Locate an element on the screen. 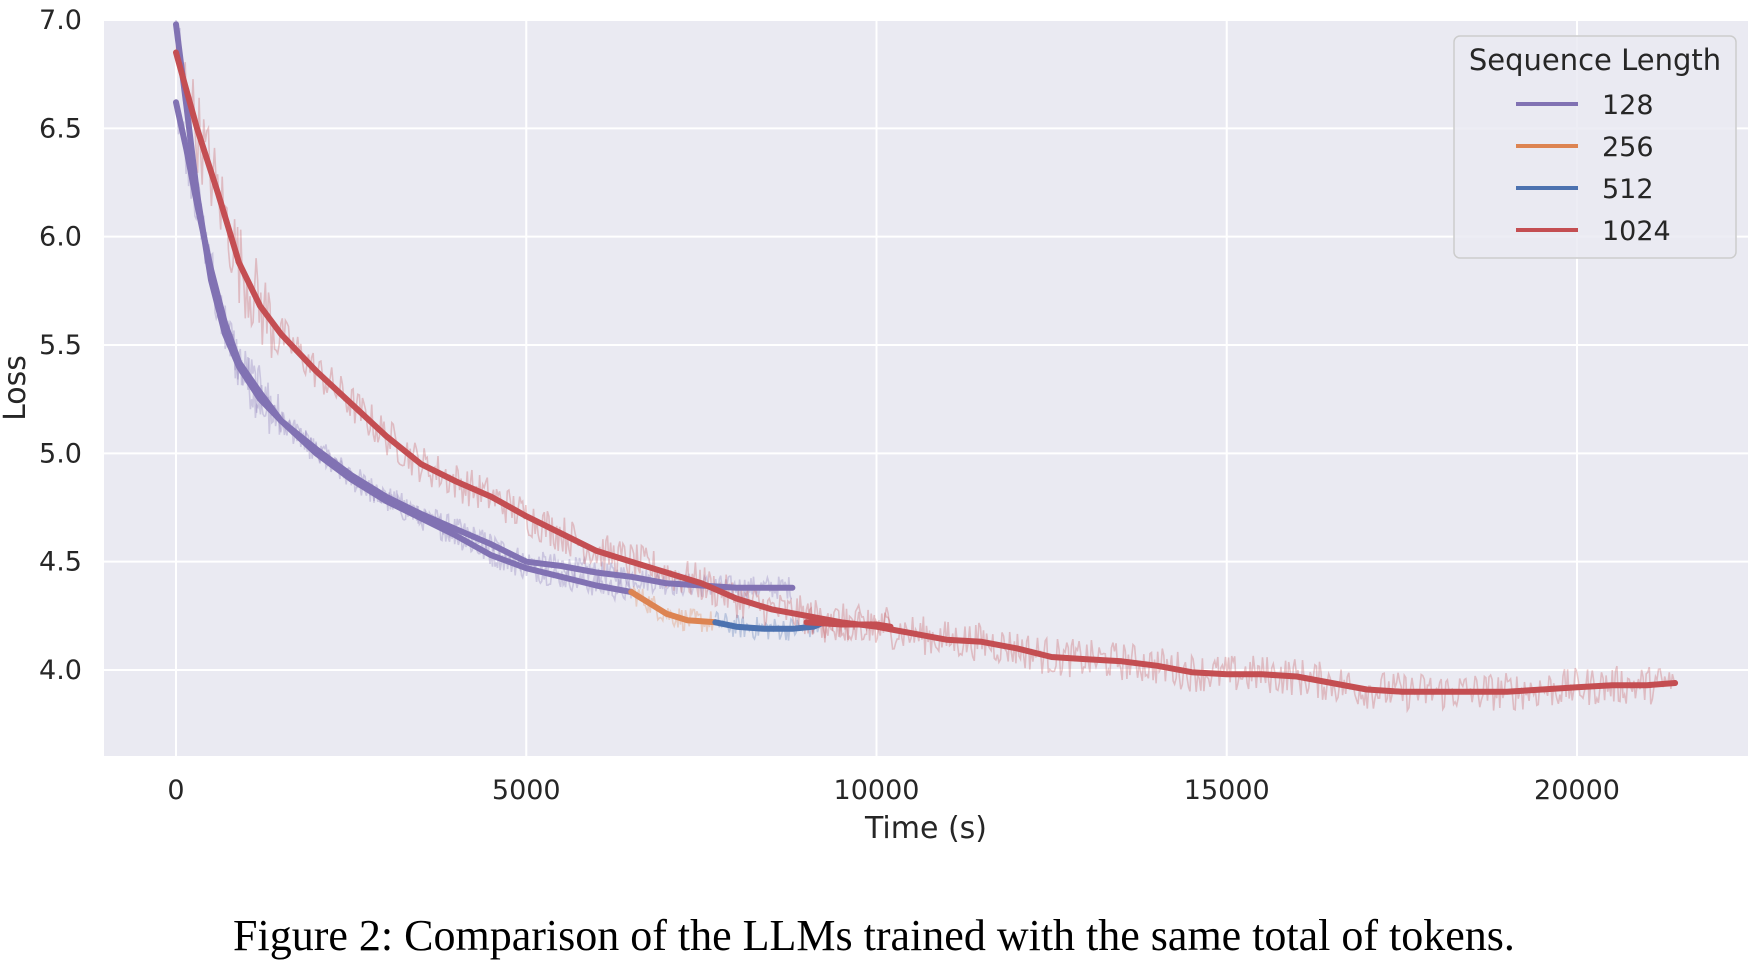  x-axis-label: Time (s) is located at coordinates (925, 828).